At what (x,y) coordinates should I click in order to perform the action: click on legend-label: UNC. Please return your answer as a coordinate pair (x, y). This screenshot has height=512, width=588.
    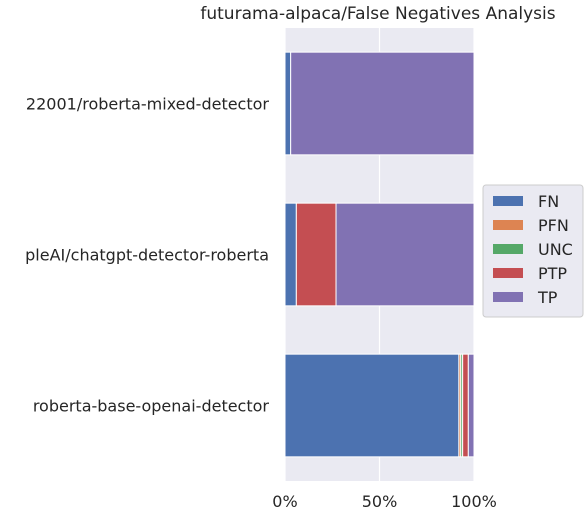
    Looking at the image, I should click on (555, 249).